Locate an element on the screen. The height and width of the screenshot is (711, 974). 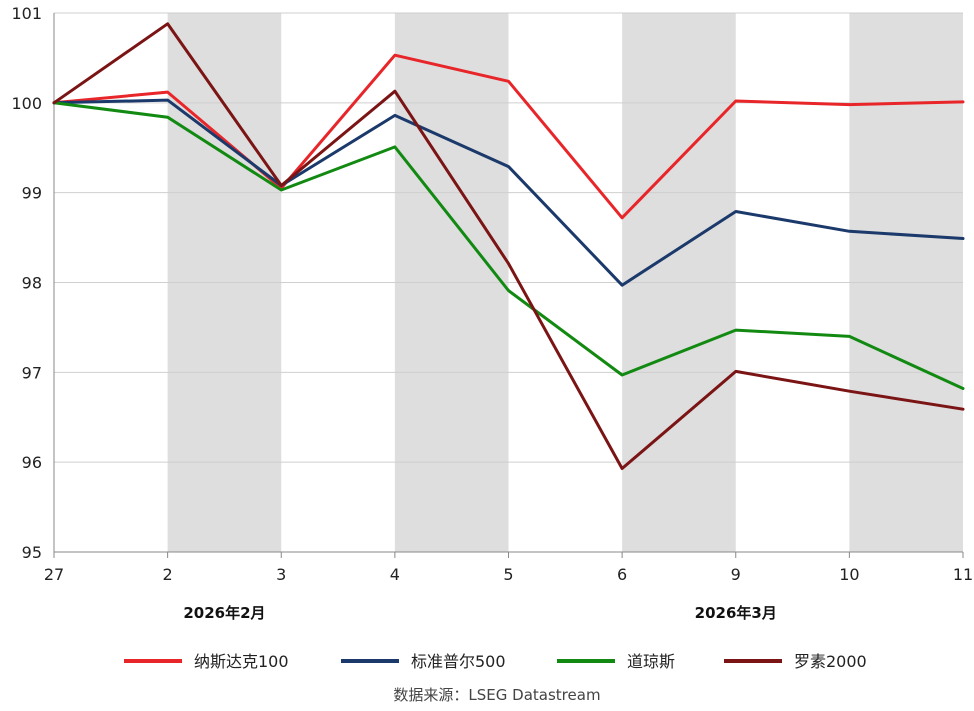
x-tick-label: 3 is located at coordinates (281, 574).